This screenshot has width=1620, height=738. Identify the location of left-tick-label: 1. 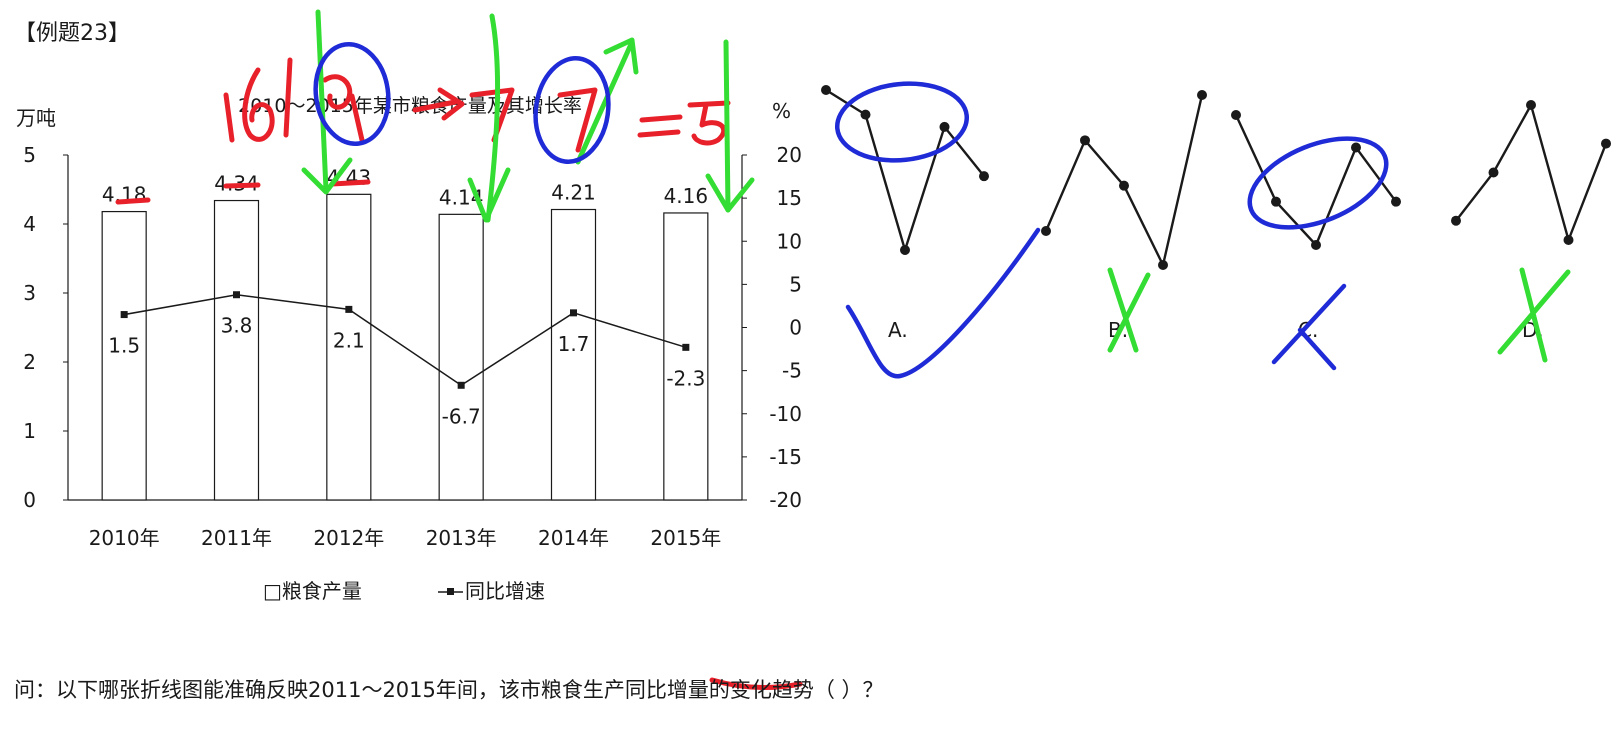
(29, 431).